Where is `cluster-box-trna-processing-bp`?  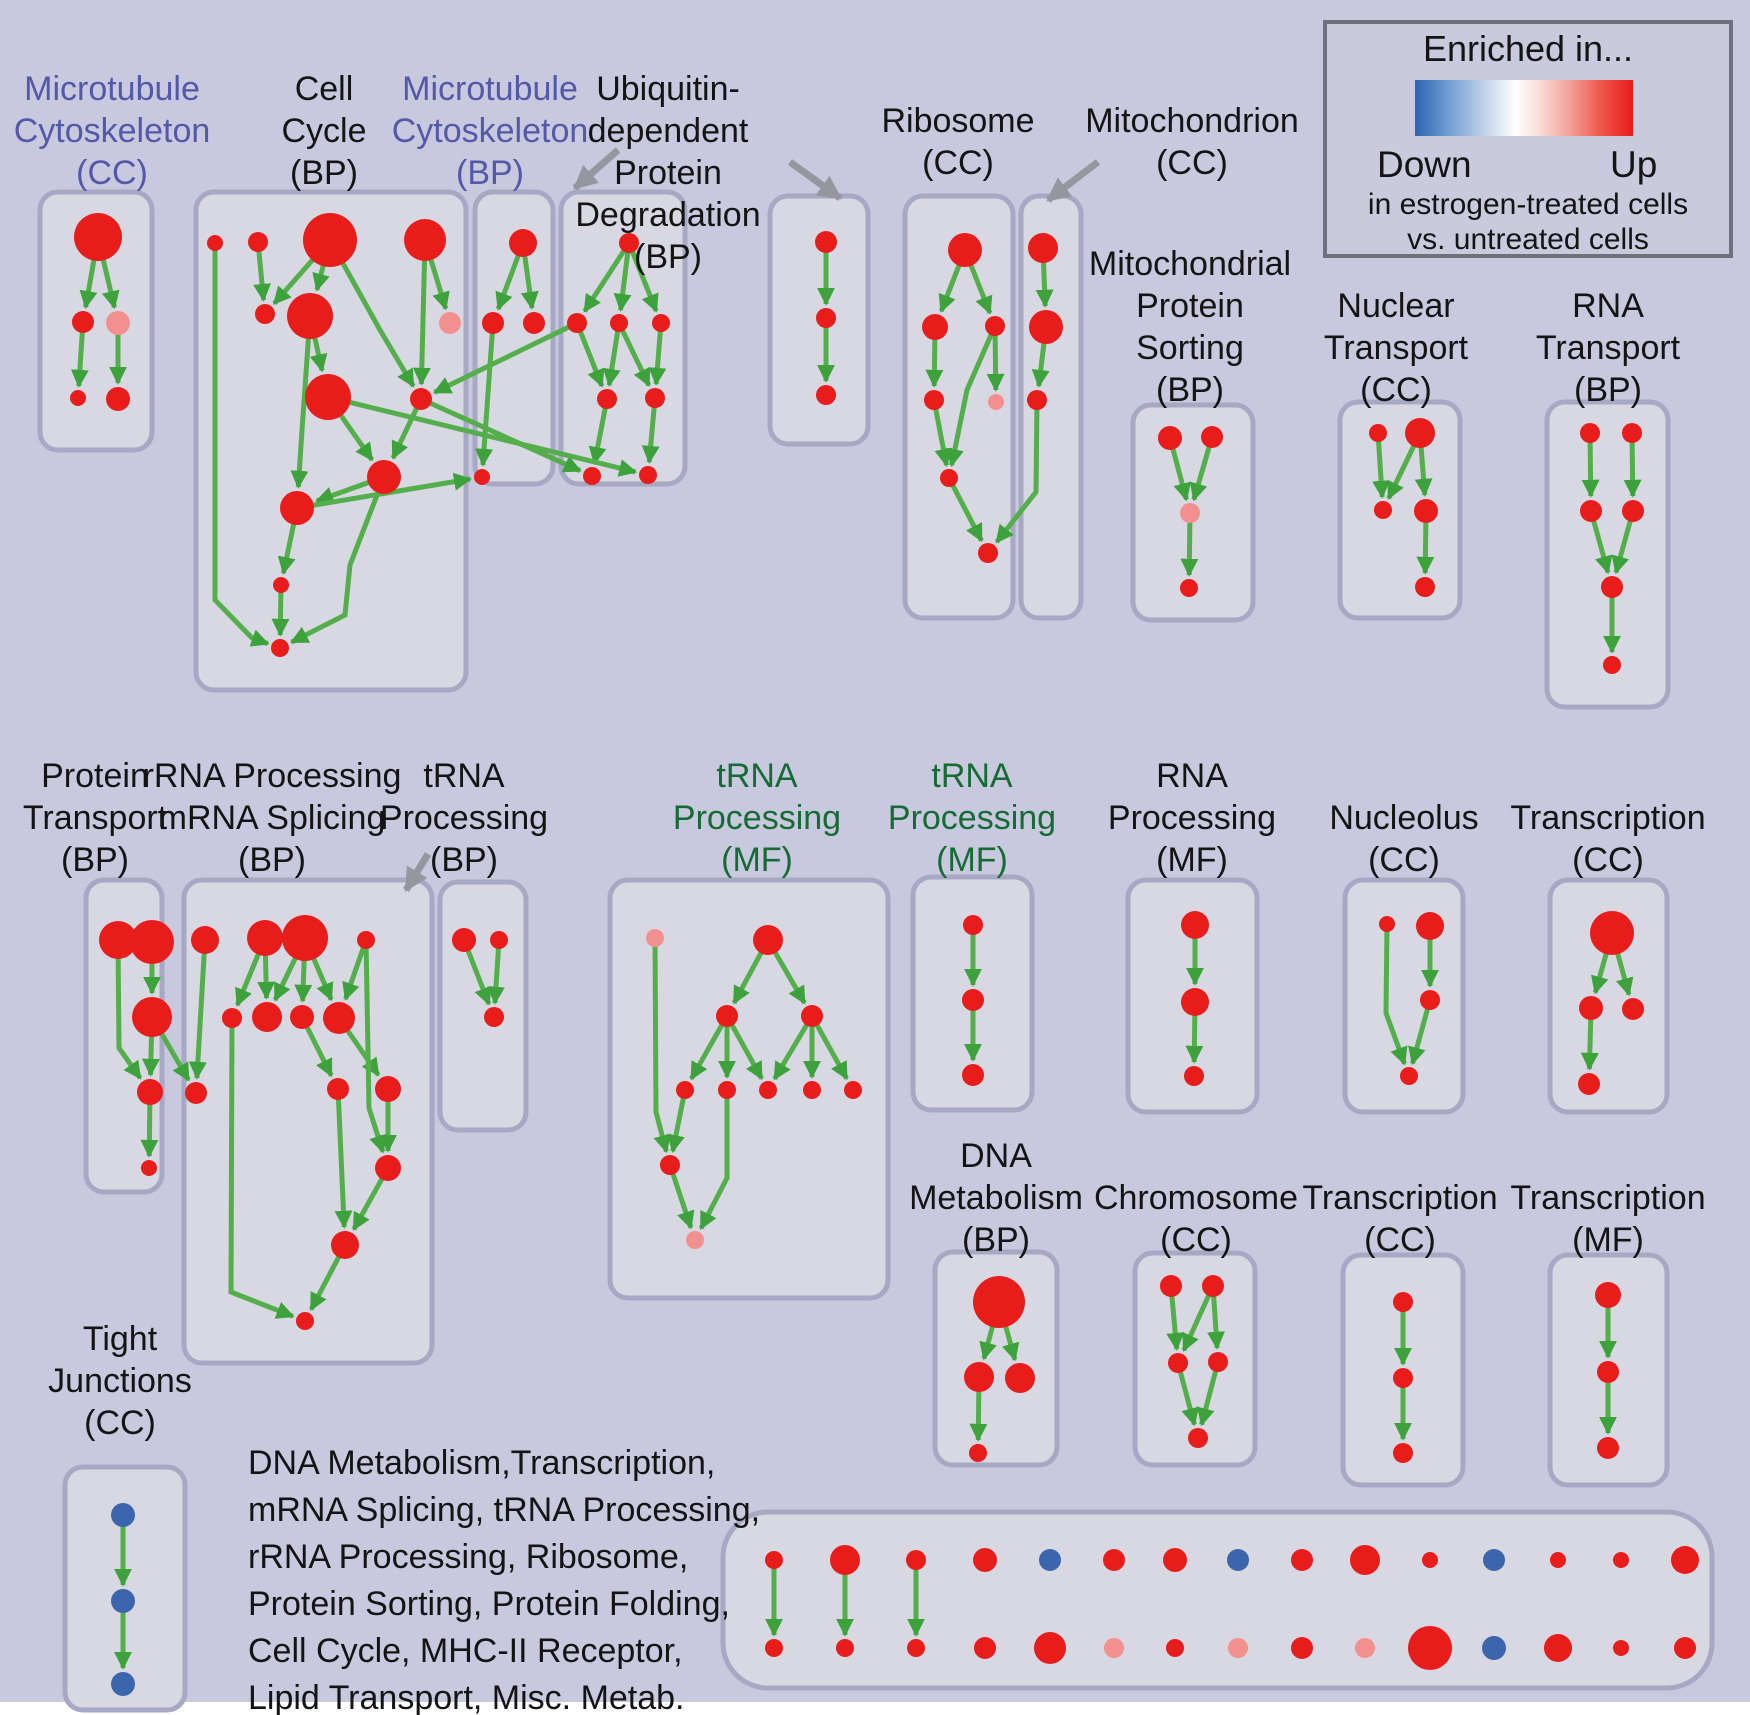
cluster-box-trna-processing-bp is located at coordinates (483, 1006).